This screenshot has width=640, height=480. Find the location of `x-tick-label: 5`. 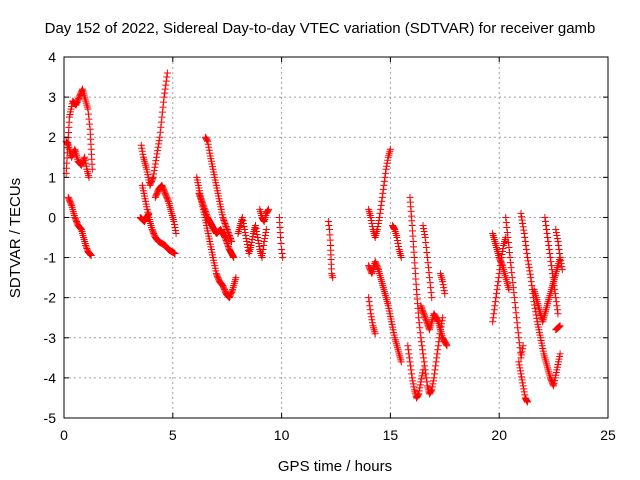

x-tick-label: 5 is located at coordinates (173, 435).